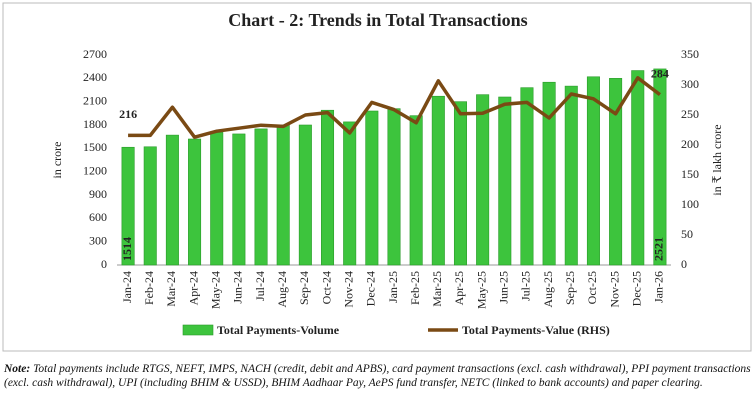 The height and width of the screenshot is (410, 755). What do you see at coordinates (536, 330) in the screenshot?
I see `legend-label: Total Payments-Value (RHS)` at bounding box center [536, 330].